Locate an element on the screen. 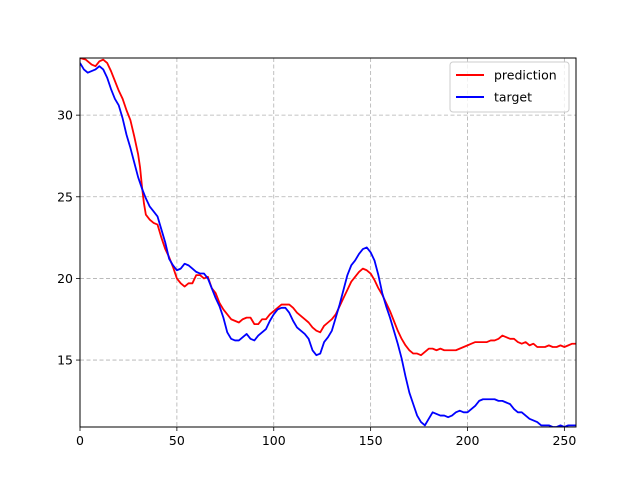 This screenshot has height=480, width=640. x-axis-ticks: 0 50 100 150 200 250 is located at coordinates (326, 437).